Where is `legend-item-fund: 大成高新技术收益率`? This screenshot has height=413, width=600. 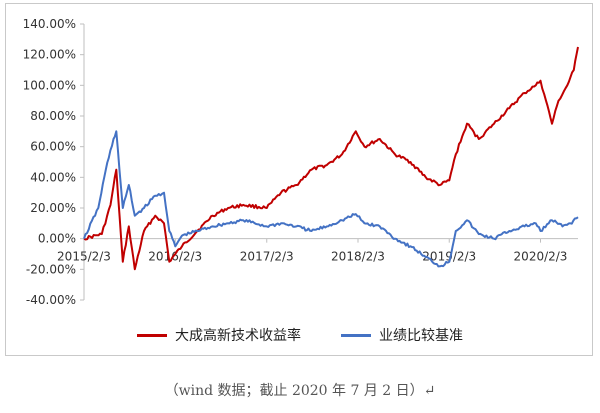 legend-item-fund: 大成高新技术收益率 is located at coordinates (219, 335).